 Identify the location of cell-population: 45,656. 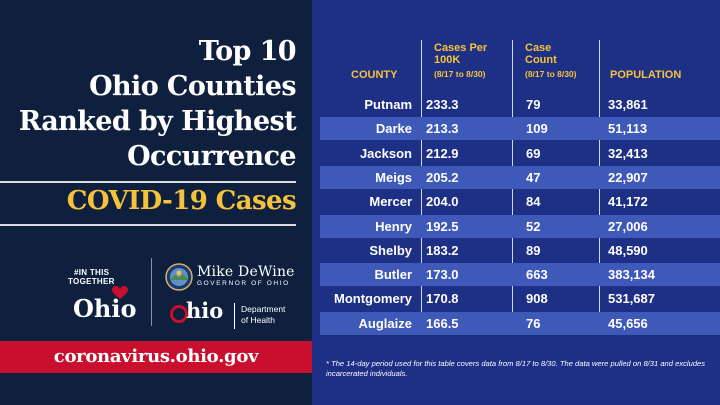
(628, 323).